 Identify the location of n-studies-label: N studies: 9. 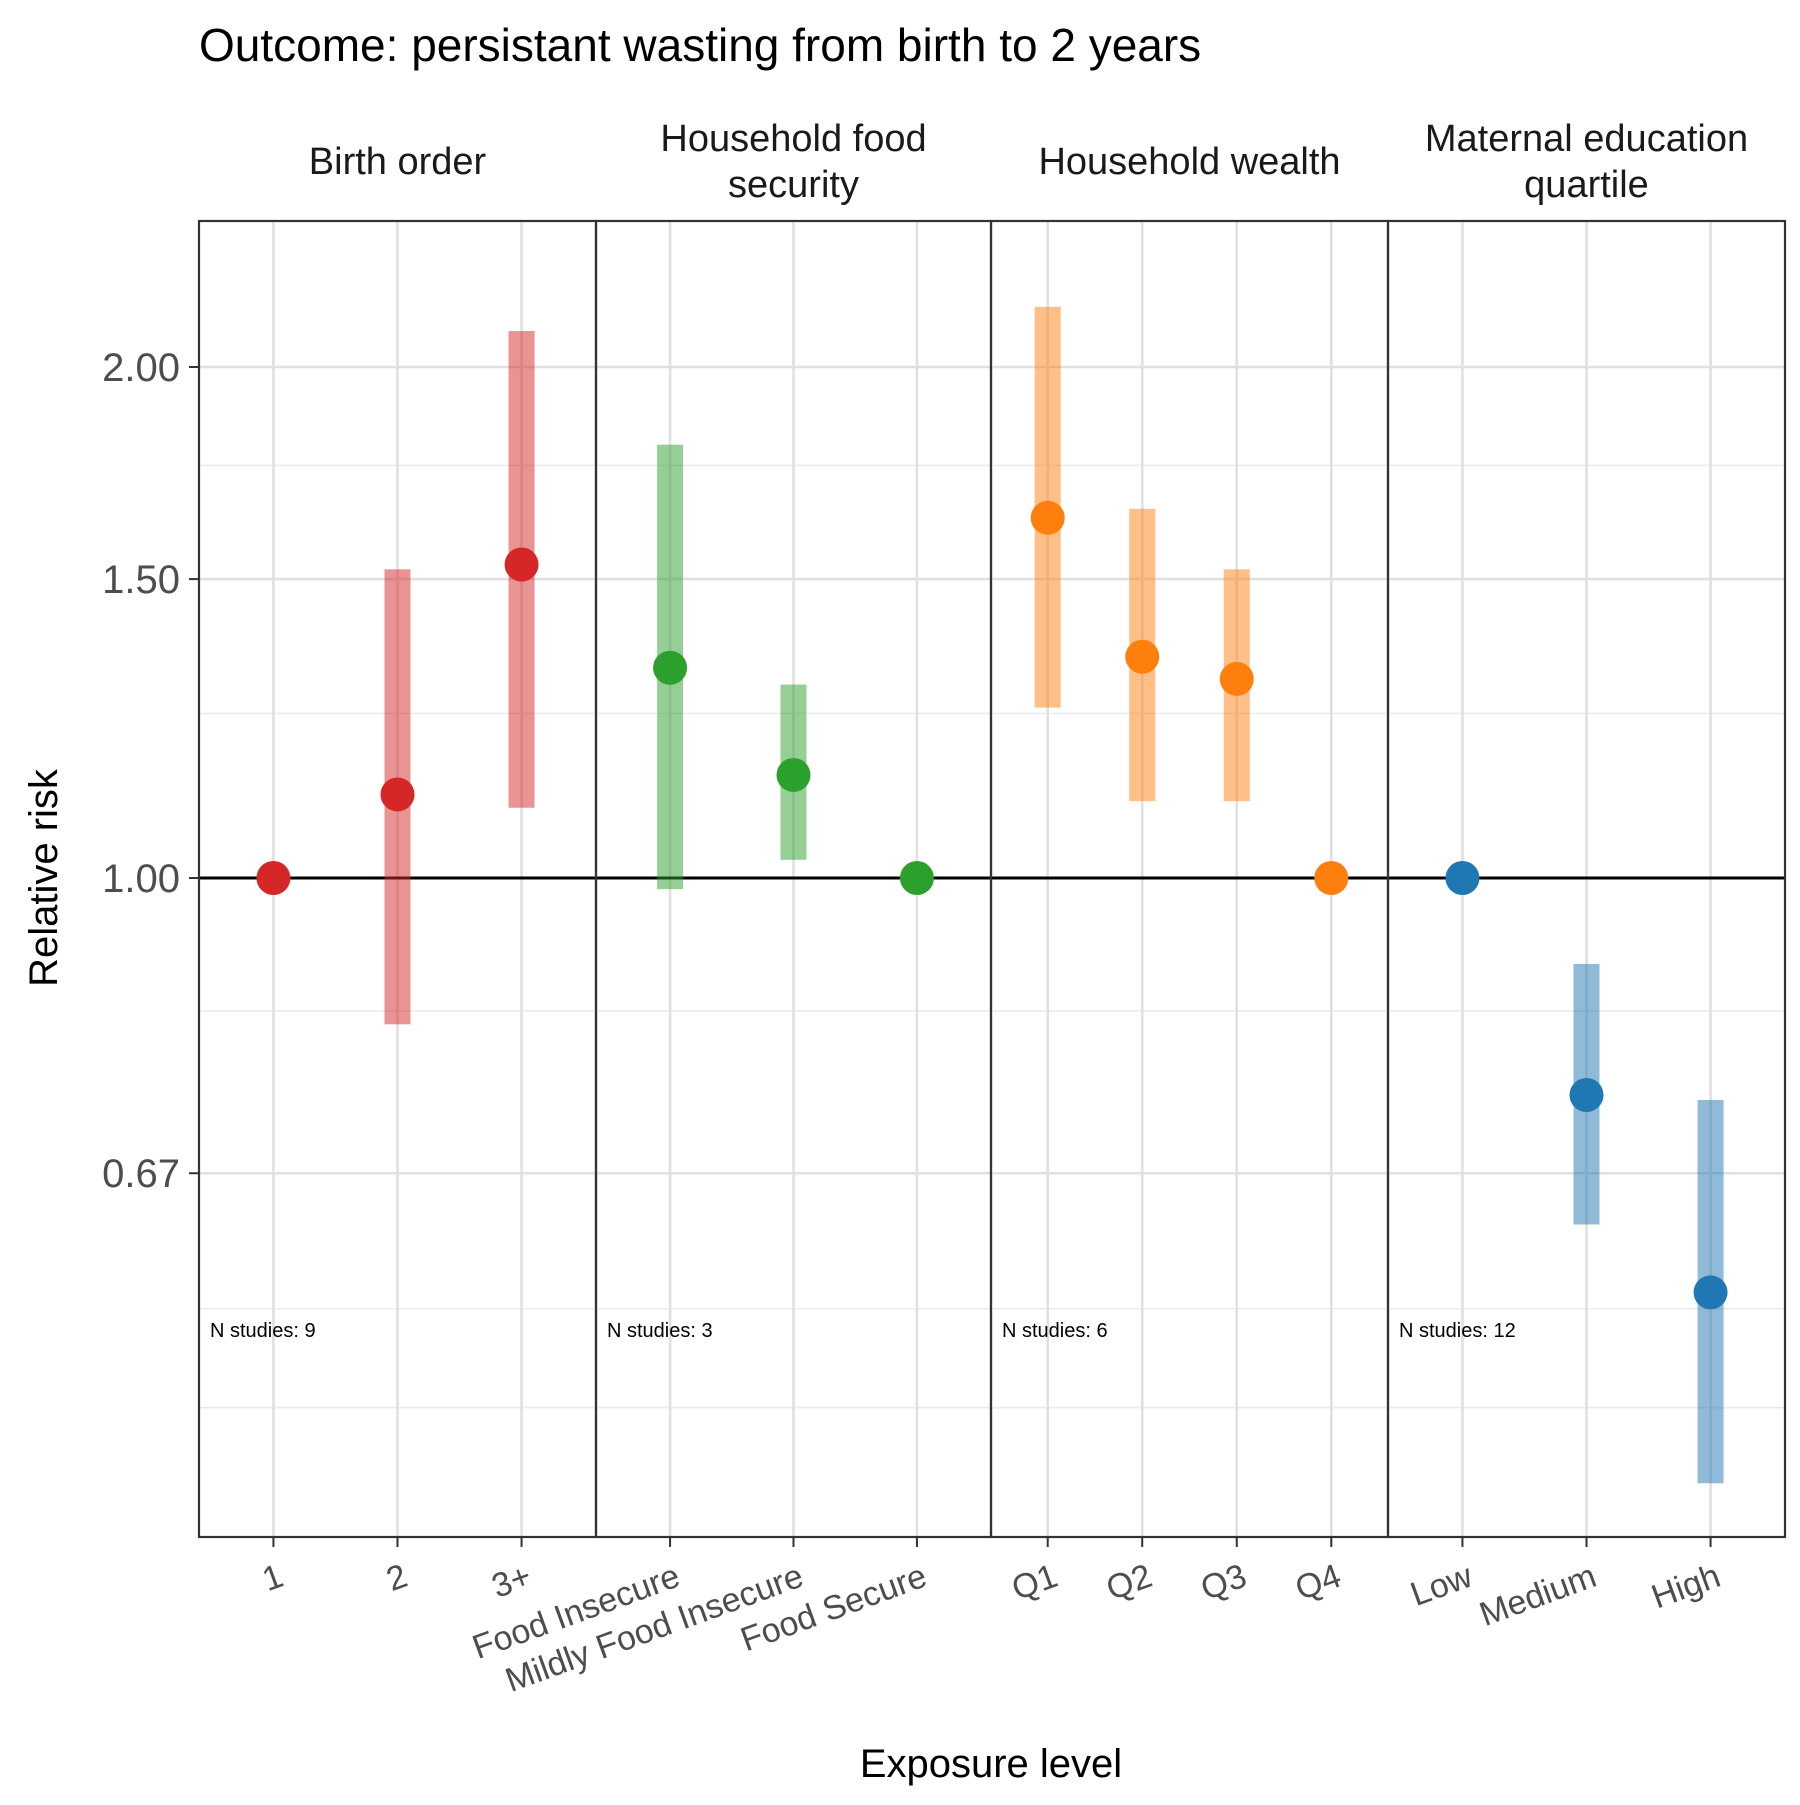
(263, 1331).